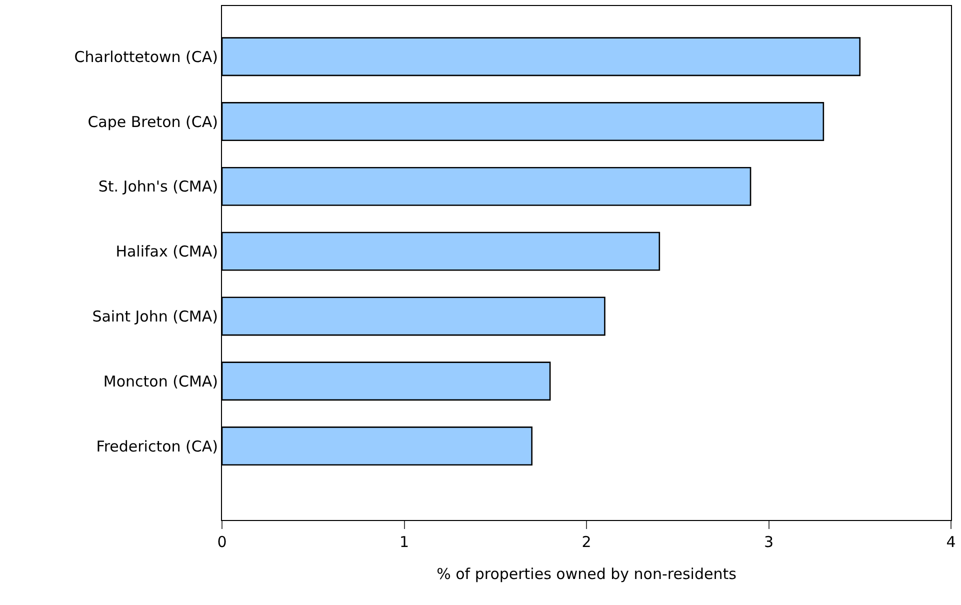 The image size is (961, 605). Describe the element at coordinates (158, 187) in the screenshot. I see `y-tick-label: St. John's (CMA)` at that location.